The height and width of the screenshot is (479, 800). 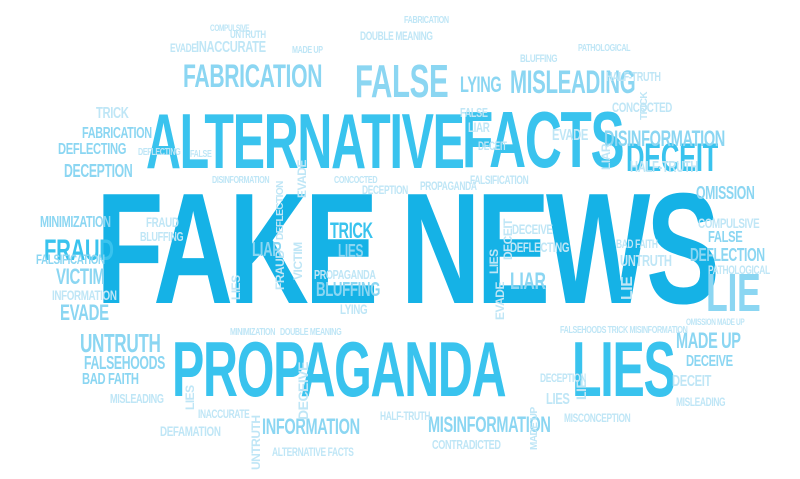 What do you see at coordinates (313, 452) in the screenshot?
I see `word-alternative-facts-bottom: ALTERNATIVE FACTS` at bounding box center [313, 452].